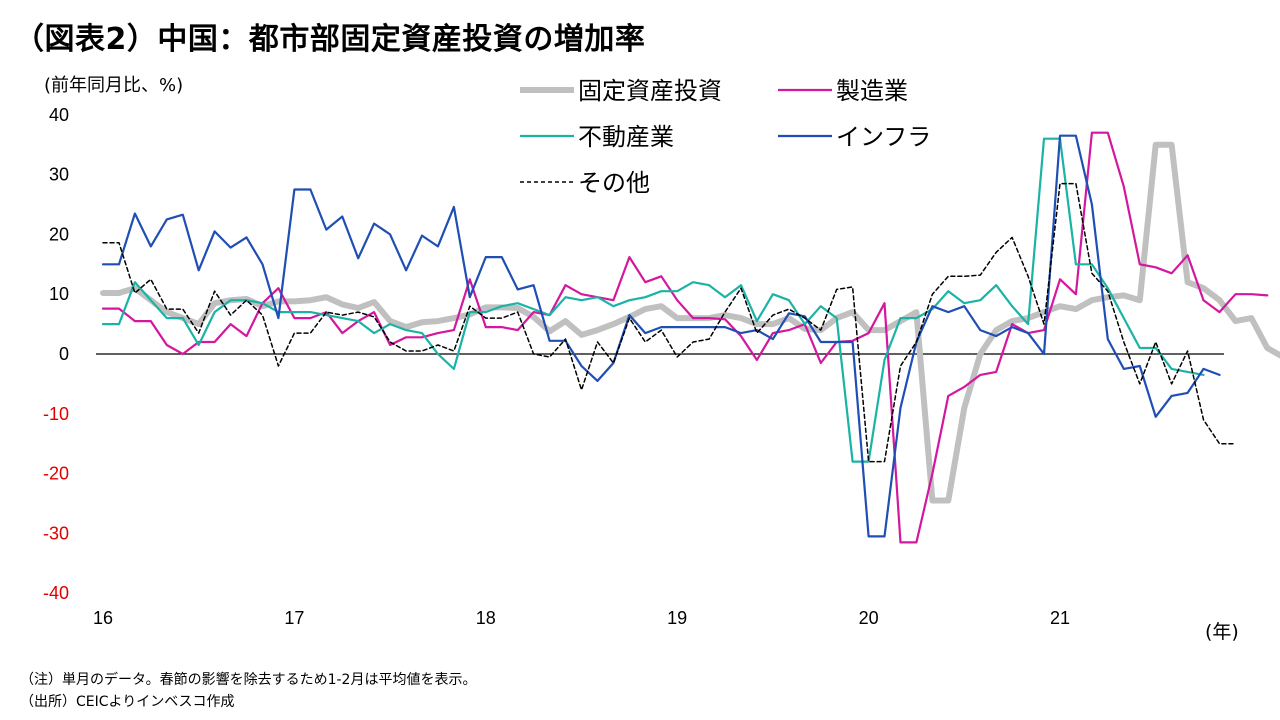  What do you see at coordinates (103, 618) in the screenshot?
I see `x-tick-label: 16` at bounding box center [103, 618].